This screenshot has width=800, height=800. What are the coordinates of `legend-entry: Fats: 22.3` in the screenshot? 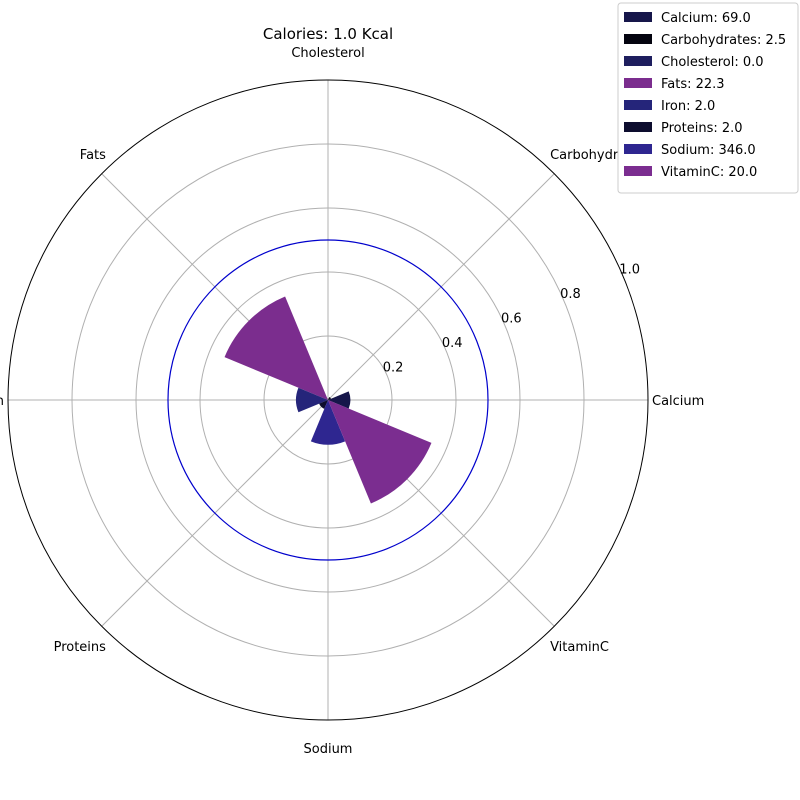 It's located at (693, 84).